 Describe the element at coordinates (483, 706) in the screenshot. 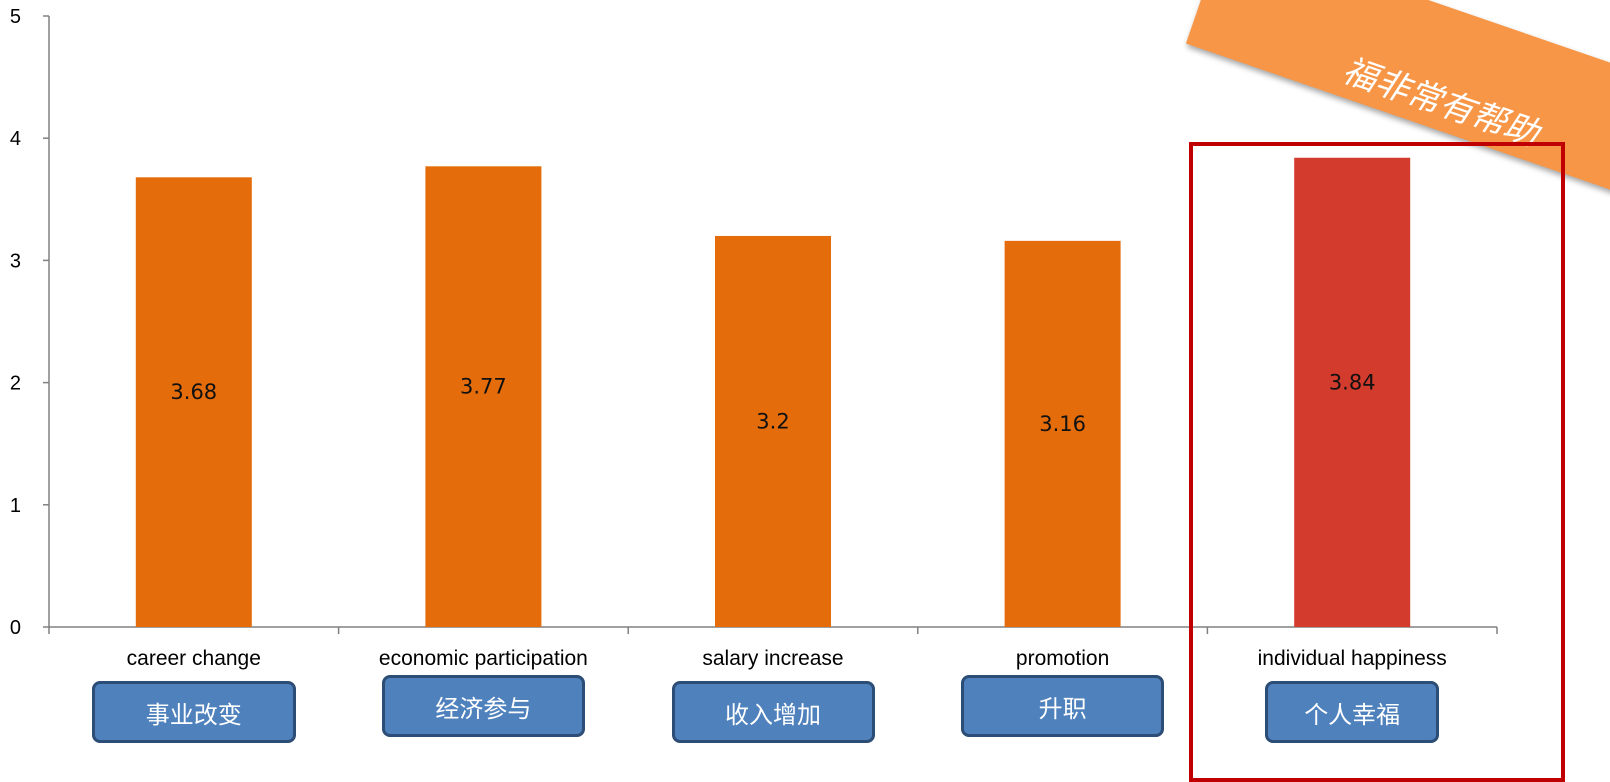

I see `cn-label-box: 经济参与` at that location.